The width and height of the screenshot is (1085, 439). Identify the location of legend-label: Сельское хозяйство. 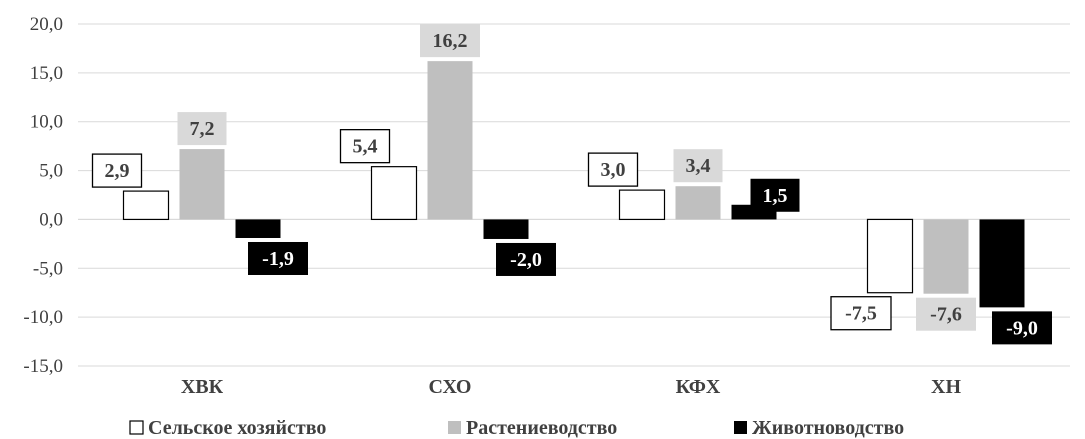
(237, 428).